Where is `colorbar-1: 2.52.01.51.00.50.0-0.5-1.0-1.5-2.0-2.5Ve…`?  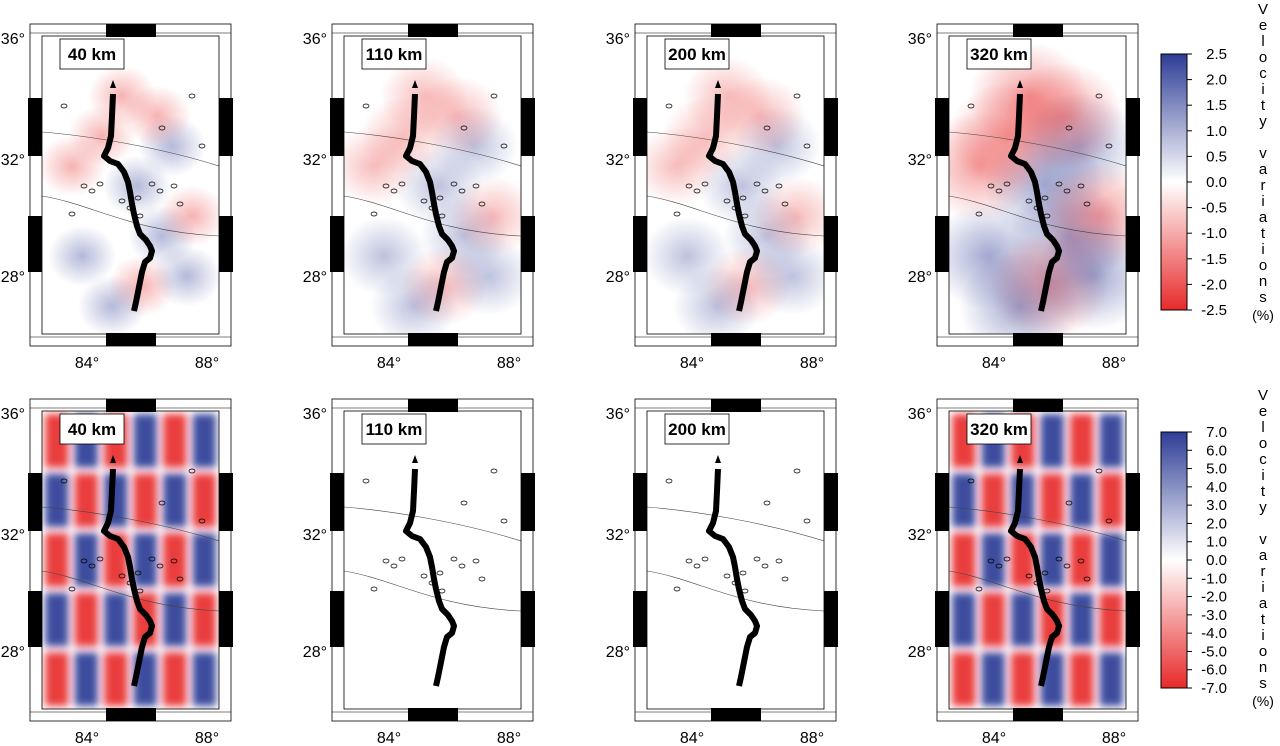
colorbar-1: 2.52.01.51.00.50.0-0.5-1.0-1.5-2.0-2.5Ve… is located at coordinates (1217, 162).